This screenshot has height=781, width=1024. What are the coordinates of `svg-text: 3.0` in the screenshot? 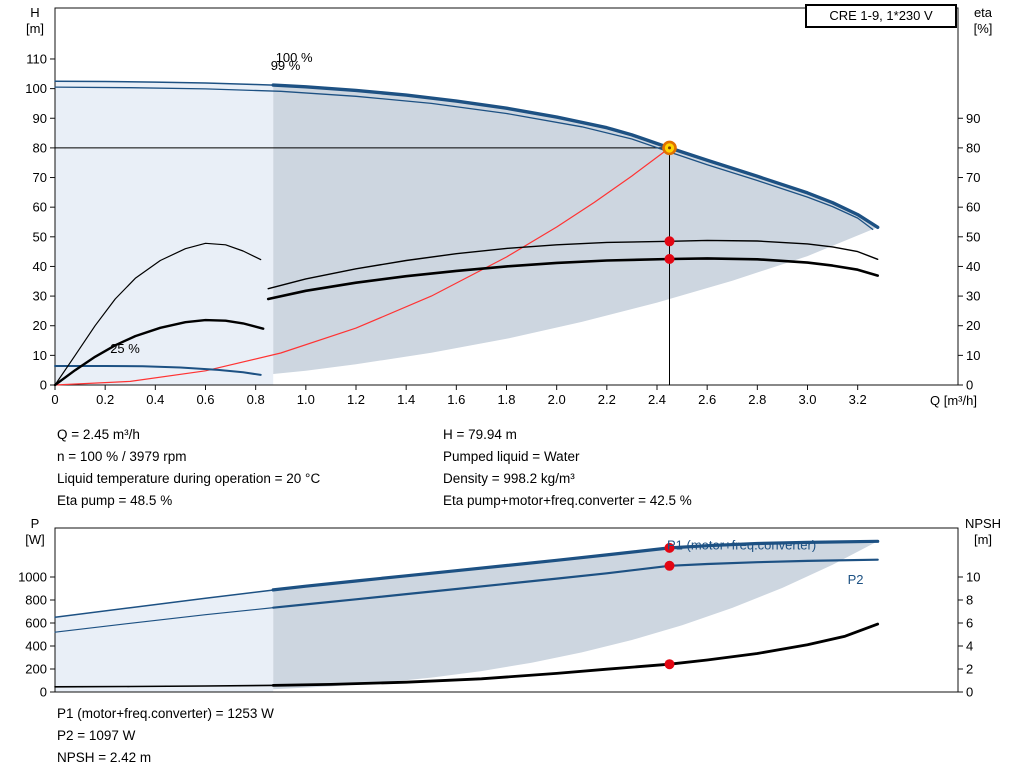 It's located at (807, 399).